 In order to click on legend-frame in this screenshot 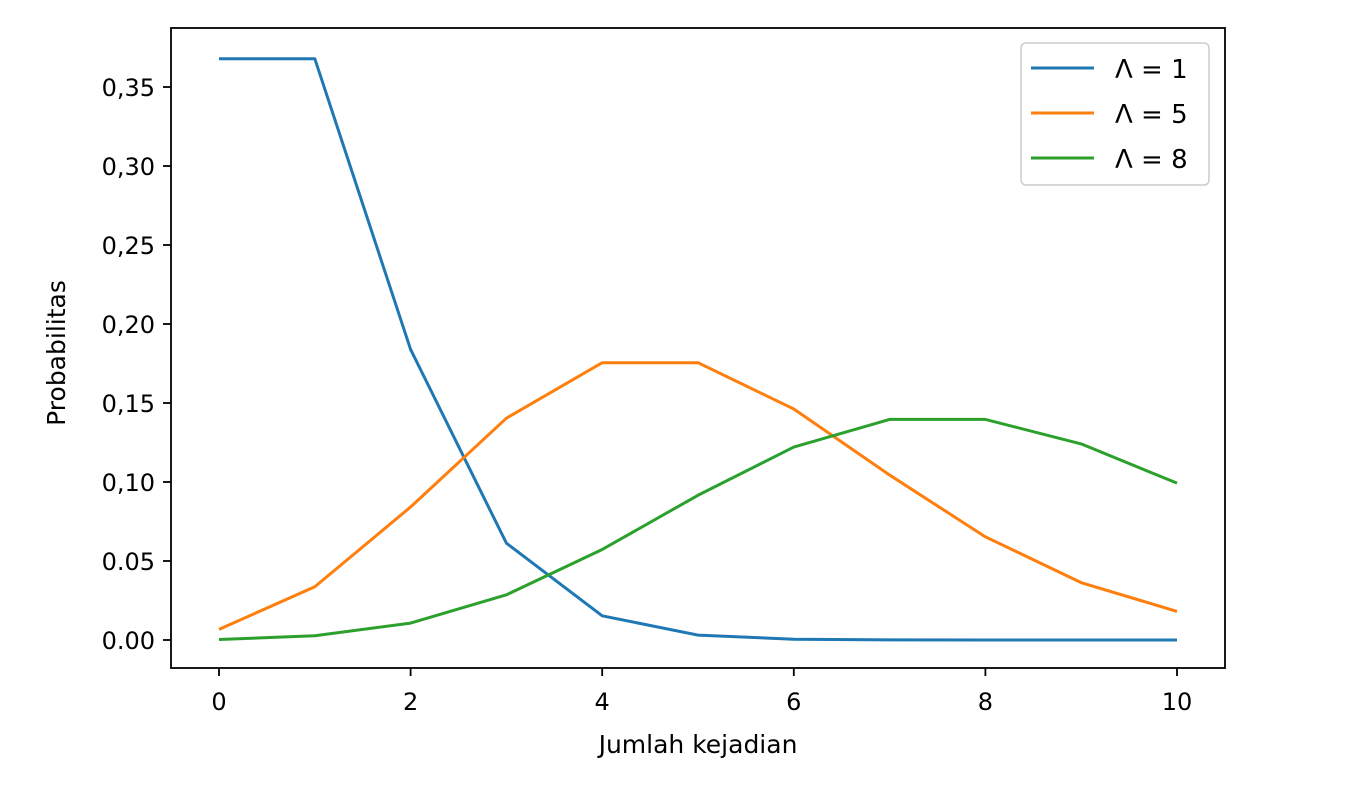, I will do `click(1115, 114)`.